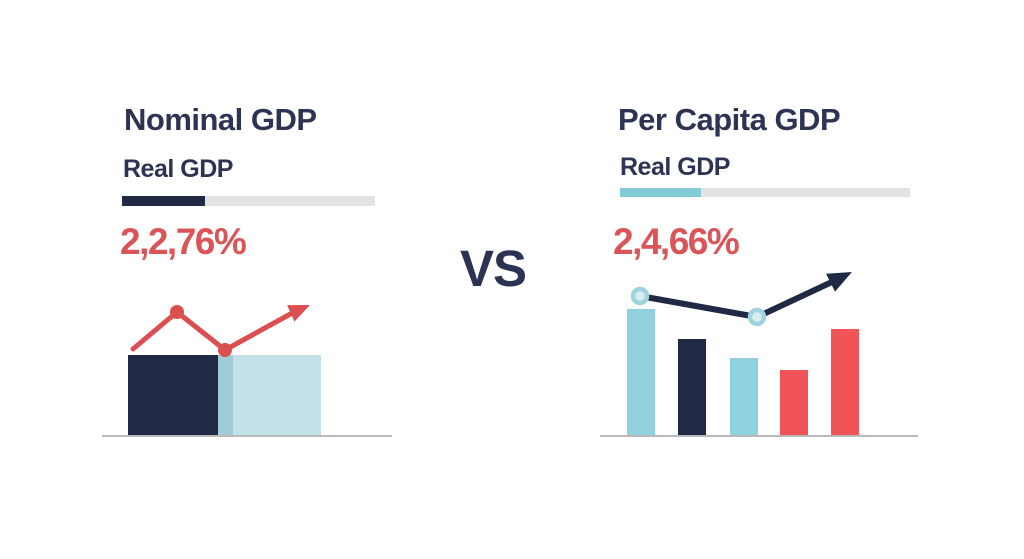 This screenshot has width=1024, height=559. Describe the element at coordinates (178, 169) in the screenshot. I see `left-panel-sublabel: Real GDP` at that location.